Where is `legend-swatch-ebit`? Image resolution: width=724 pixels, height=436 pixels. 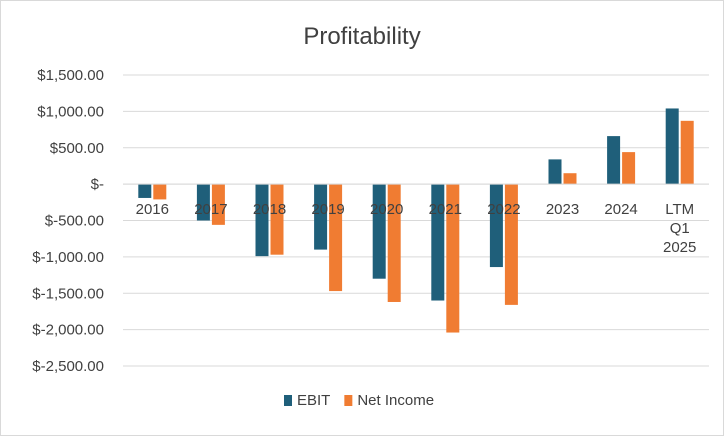 legend-swatch-ebit is located at coordinates (288, 400).